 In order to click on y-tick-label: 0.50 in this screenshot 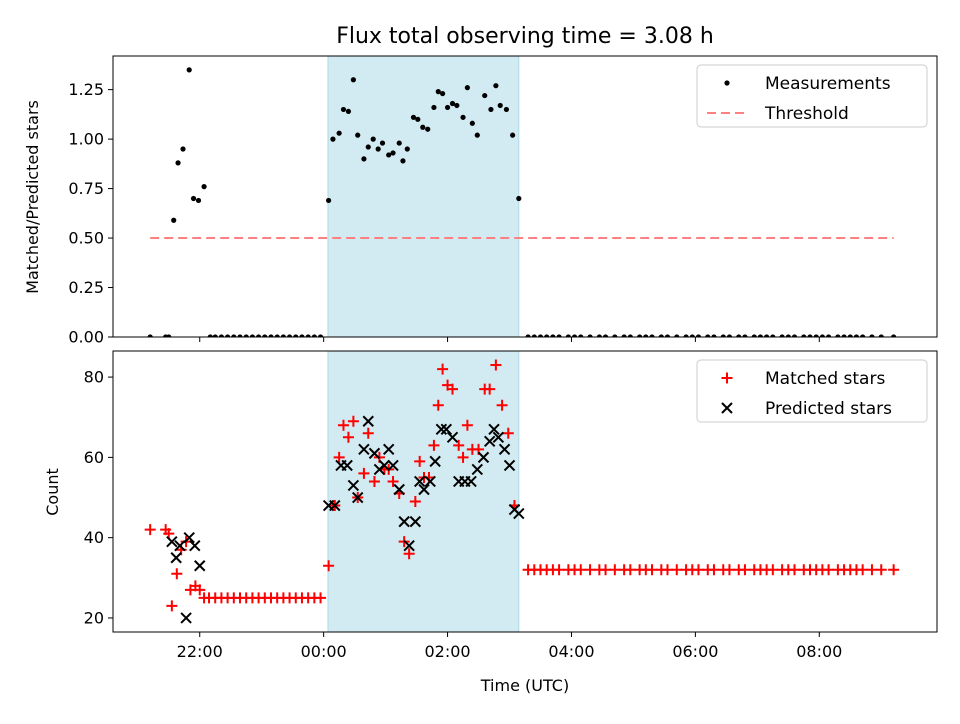, I will do `click(86, 238)`.